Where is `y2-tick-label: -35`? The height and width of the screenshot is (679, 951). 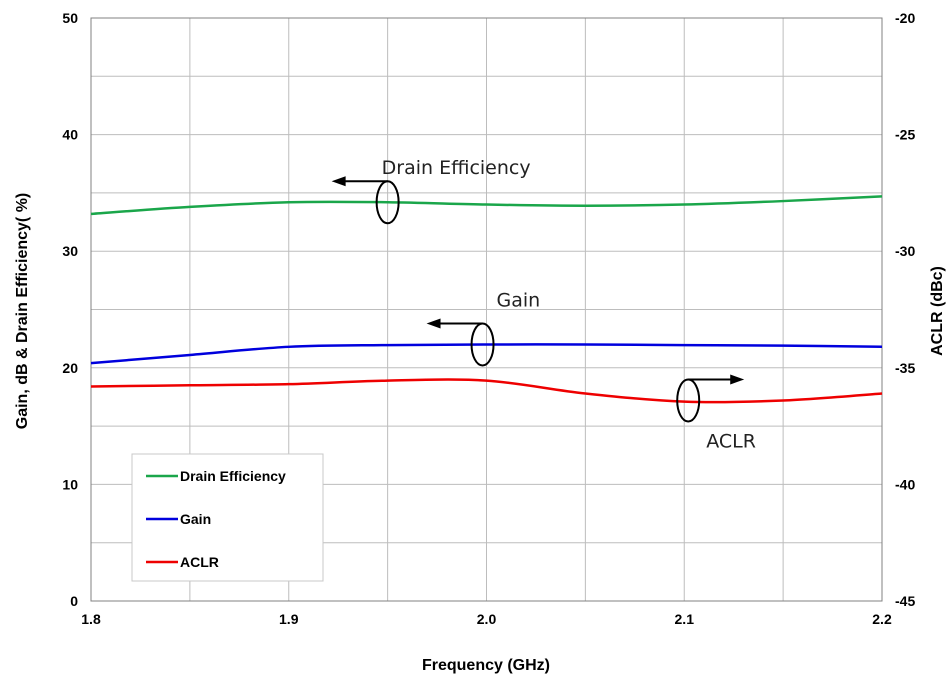 y2-tick-label: -35 is located at coordinates (905, 368).